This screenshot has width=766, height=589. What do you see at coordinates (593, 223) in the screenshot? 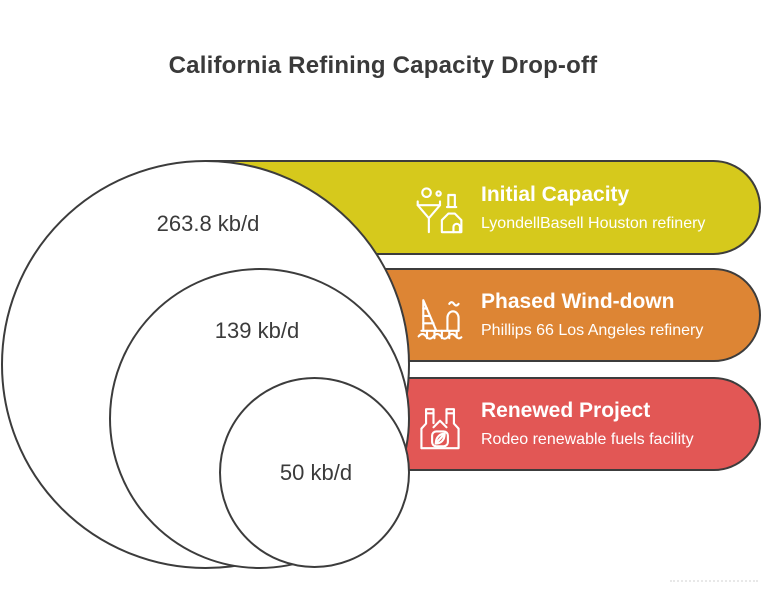
I see `pill-subtitle-initial: LyondellBasell Houston refinery` at bounding box center [593, 223].